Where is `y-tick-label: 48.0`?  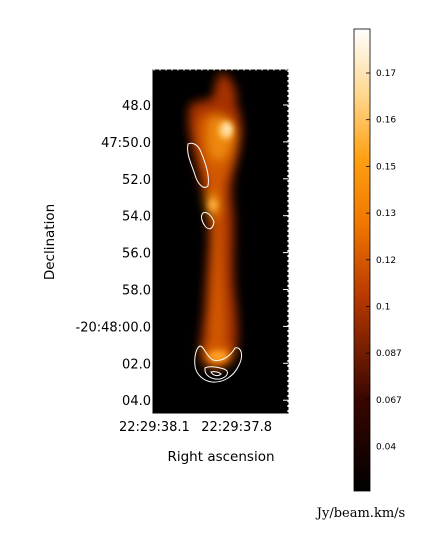
y-tick-label: 48.0 is located at coordinates (136, 106).